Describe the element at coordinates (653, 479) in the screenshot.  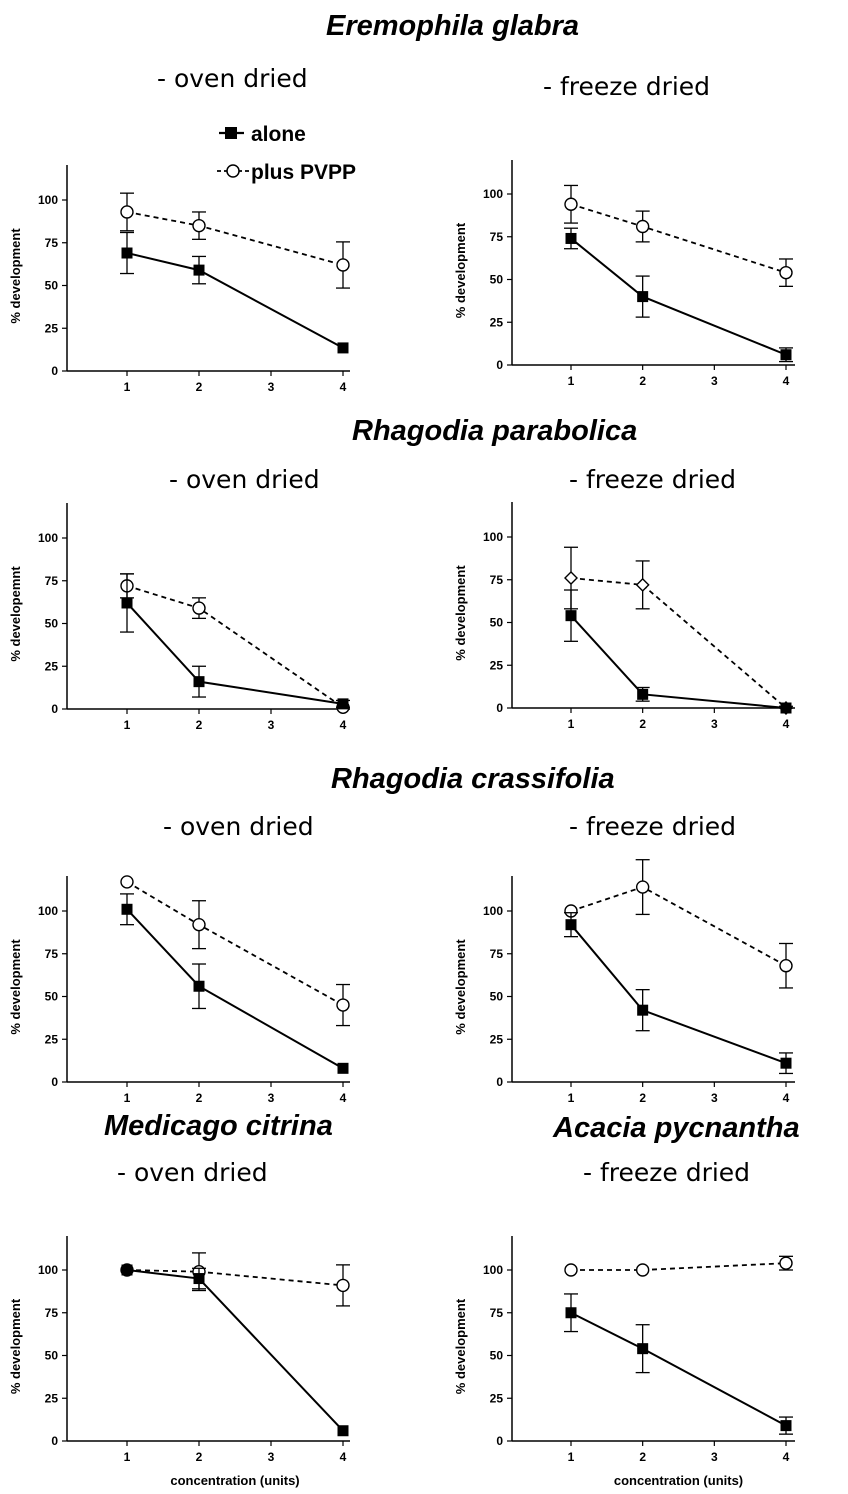
I see `subtitle-freeze-2: - freeze dried` at that location.